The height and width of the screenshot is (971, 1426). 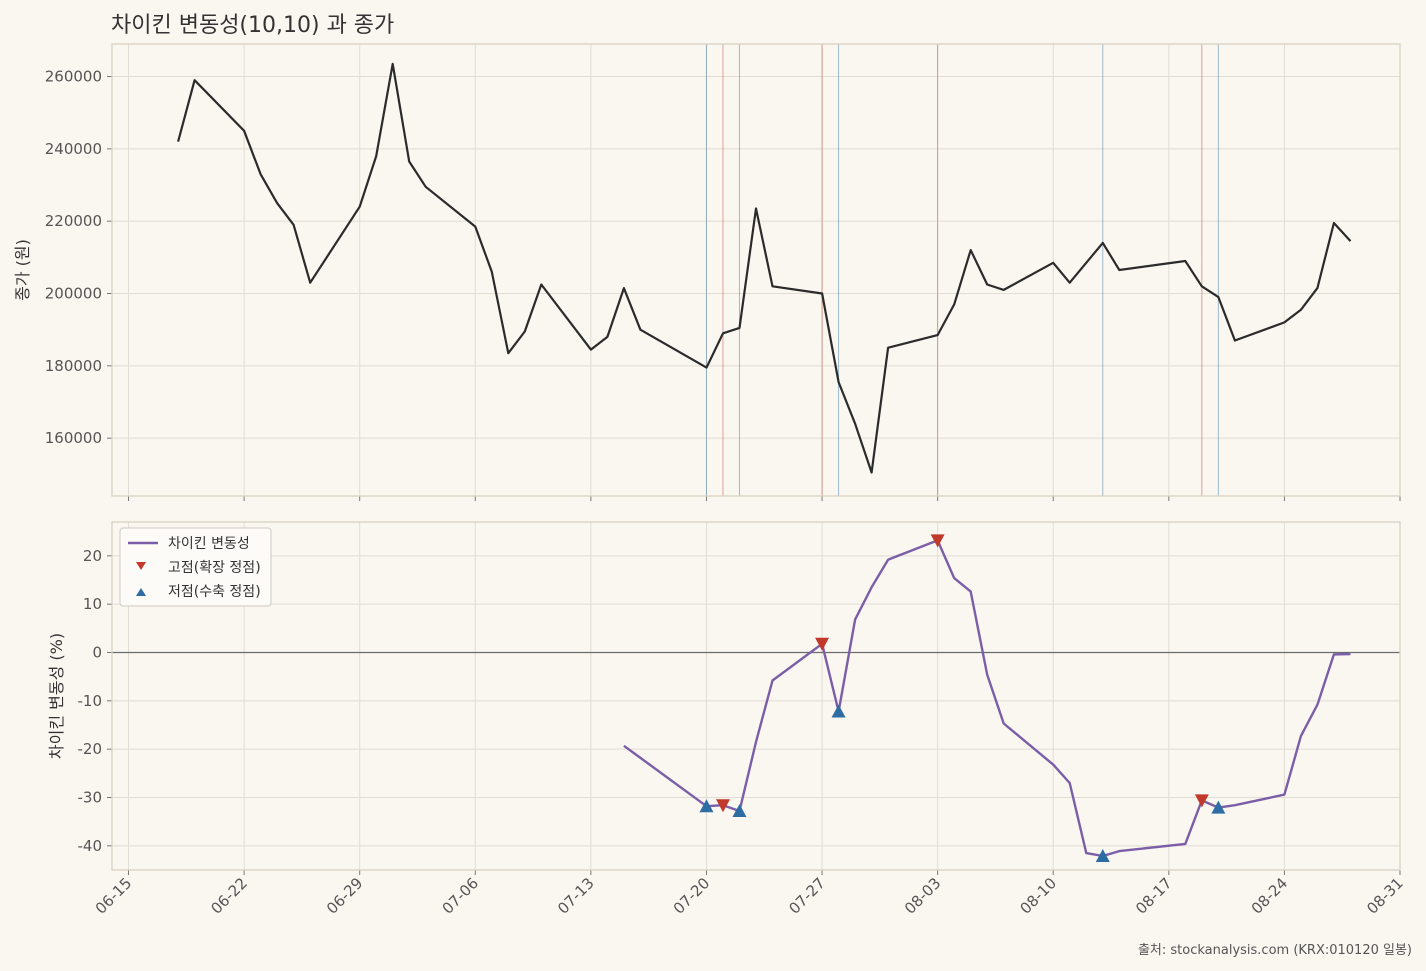 What do you see at coordinates (97, 653) in the screenshot?
I see `y-tick-label: 0` at bounding box center [97, 653].